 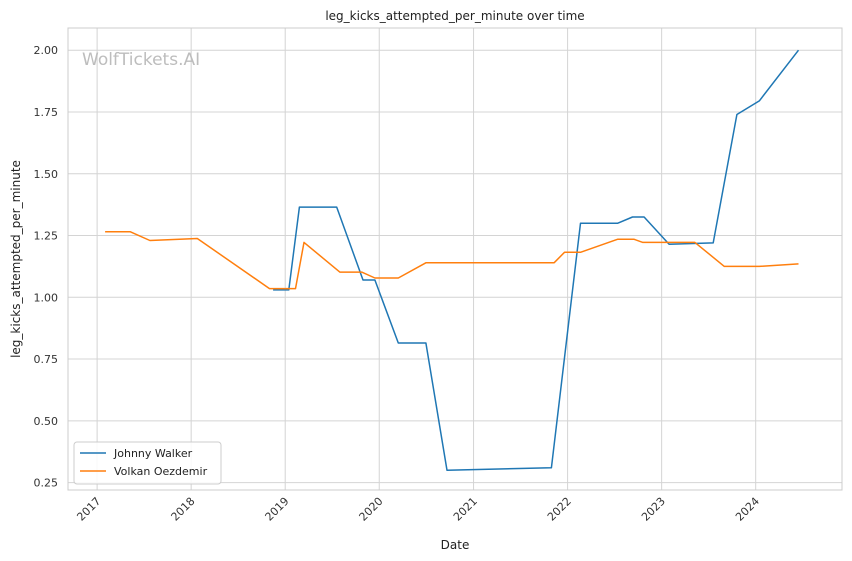 What do you see at coordinates (454, 16) in the screenshot?
I see `chart-title: leg_kicks_attempted_per_minute over time` at bounding box center [454, 16].